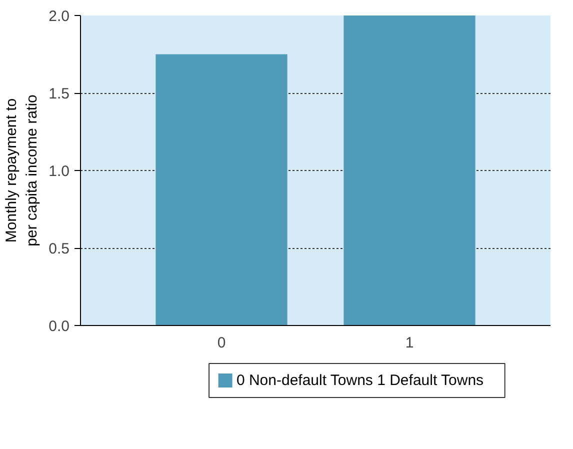 This screenshot has height=449, width=573. I want to click on y-tick-label: 0.0, so click(59, 326).